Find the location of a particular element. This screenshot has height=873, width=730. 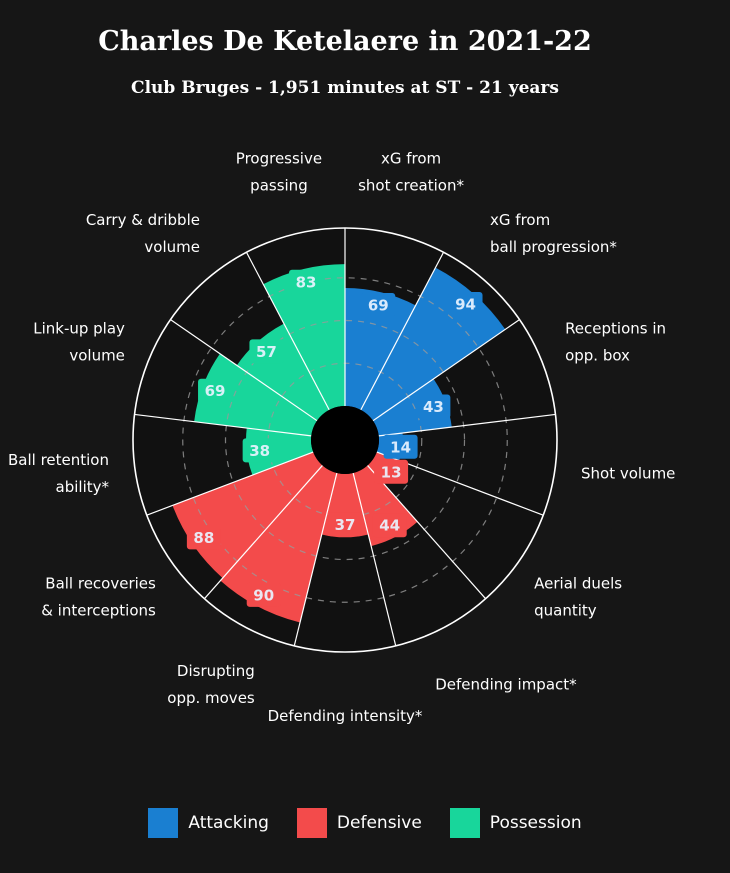

metric-label-7: Disrupting opp. moves is located at coordinates (211, 684).